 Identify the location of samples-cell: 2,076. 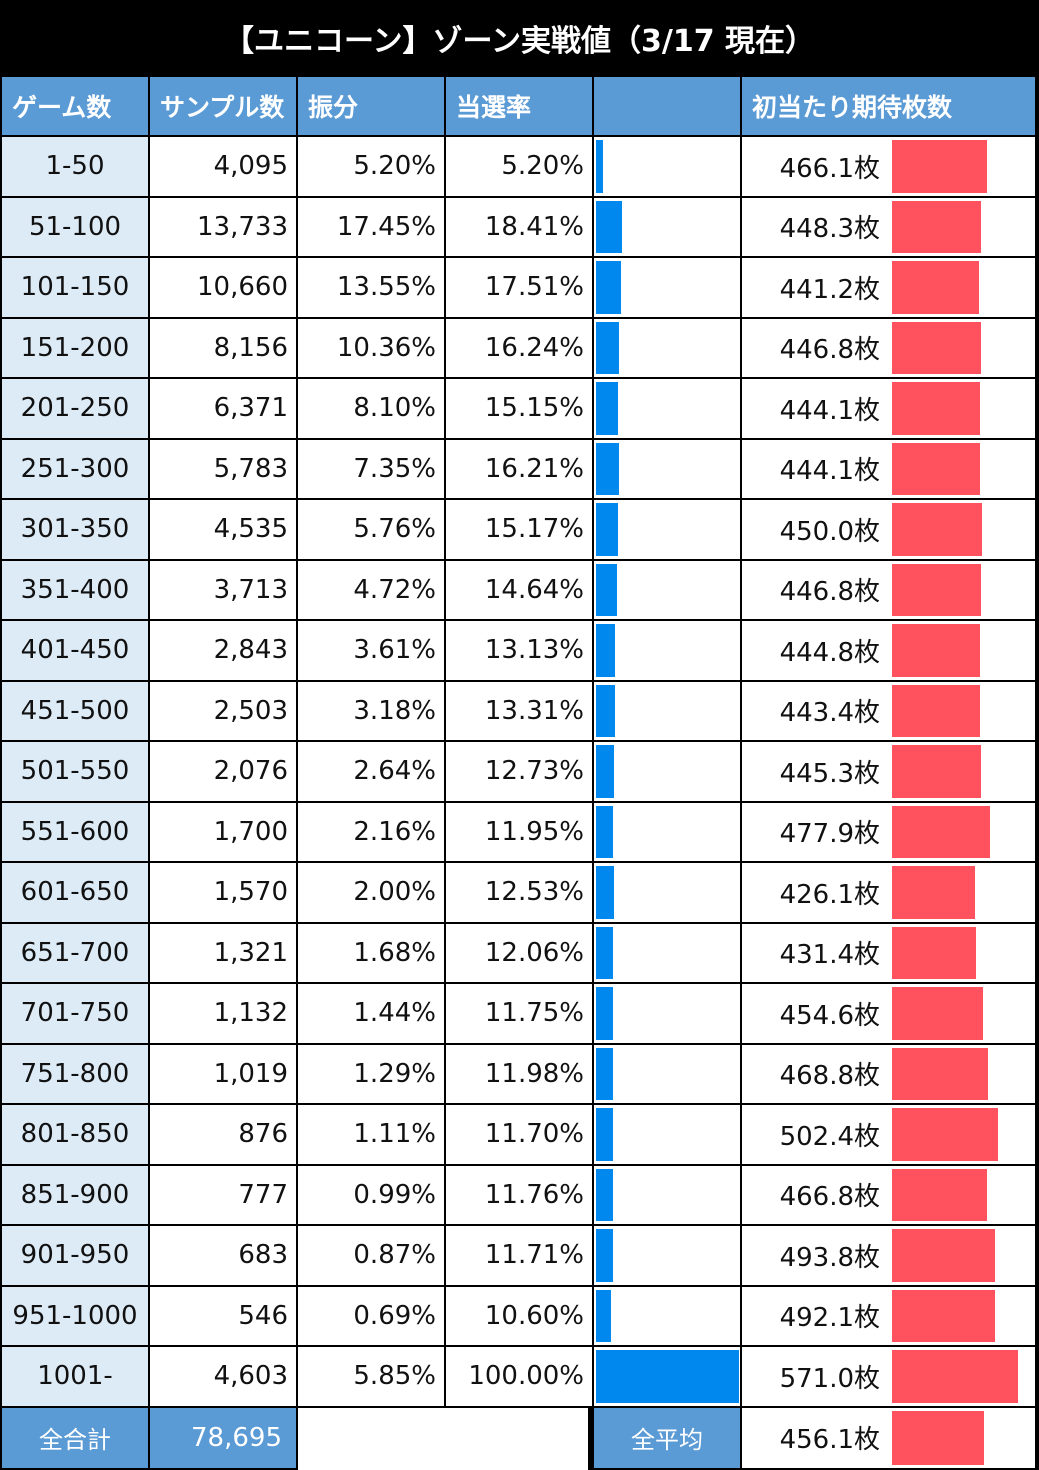
(223, 771).